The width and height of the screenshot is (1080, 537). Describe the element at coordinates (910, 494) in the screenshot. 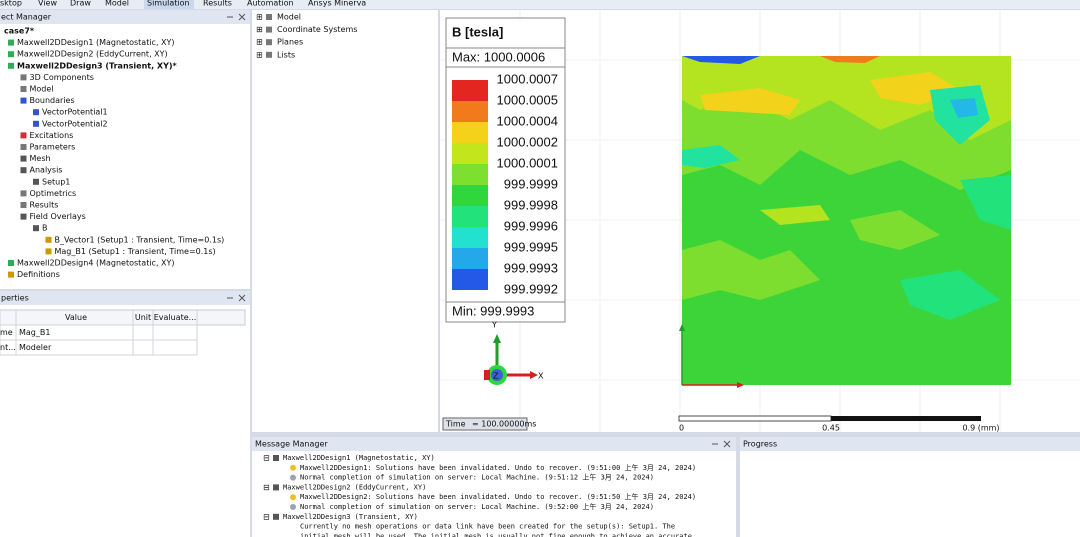

I see `progress-area` at that location.